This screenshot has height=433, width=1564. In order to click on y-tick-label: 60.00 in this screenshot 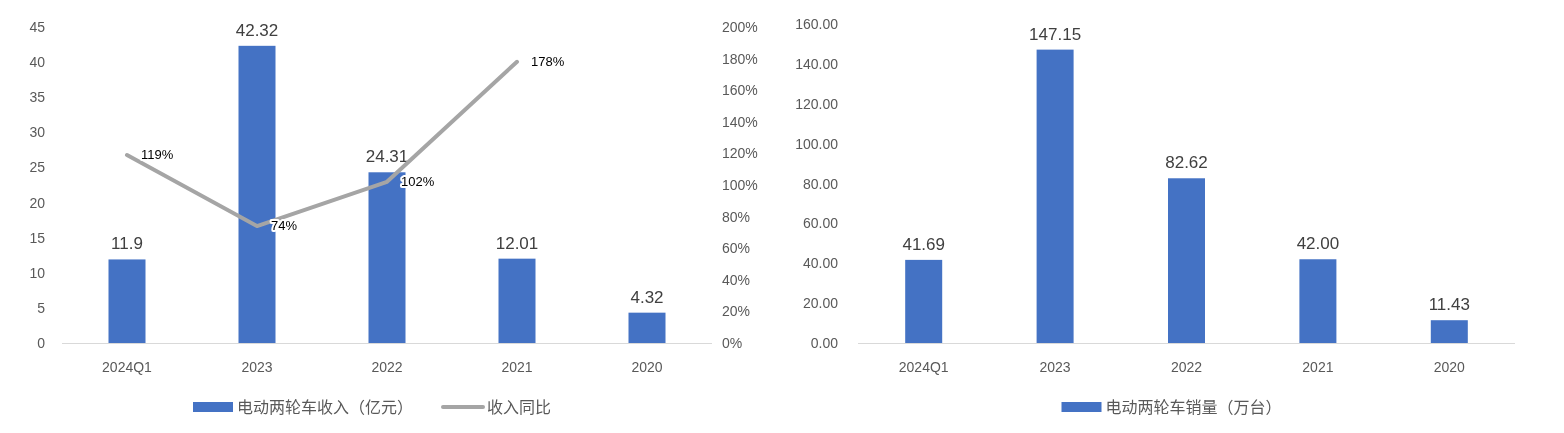, I will do `click(820, 223)`.